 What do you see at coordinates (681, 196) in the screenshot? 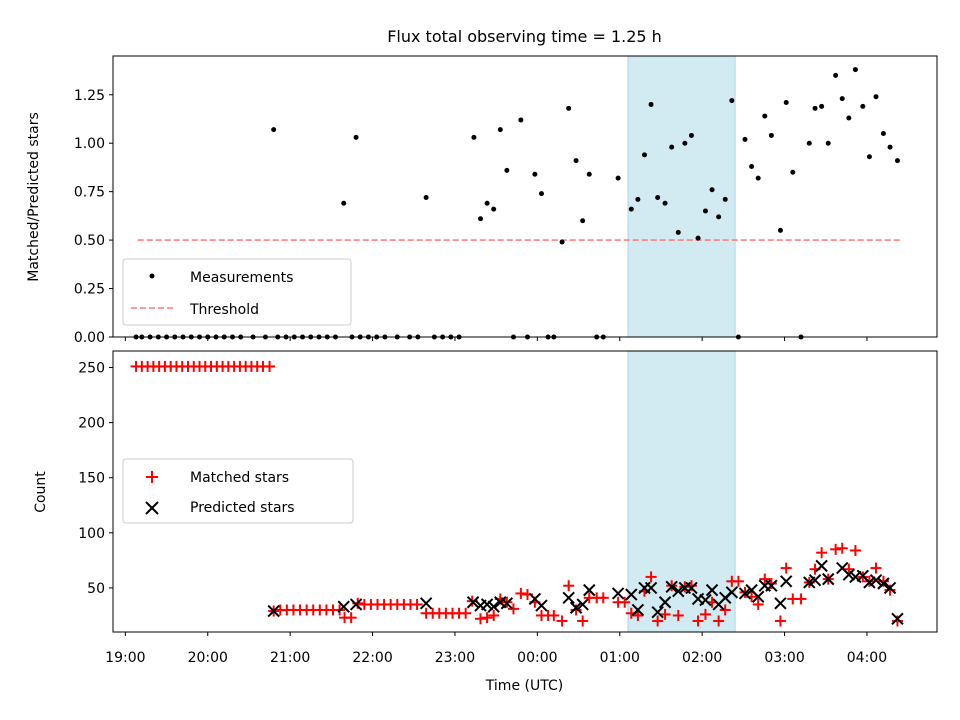
I see `ratio-highlight-window` at bounding box center [681, 196].